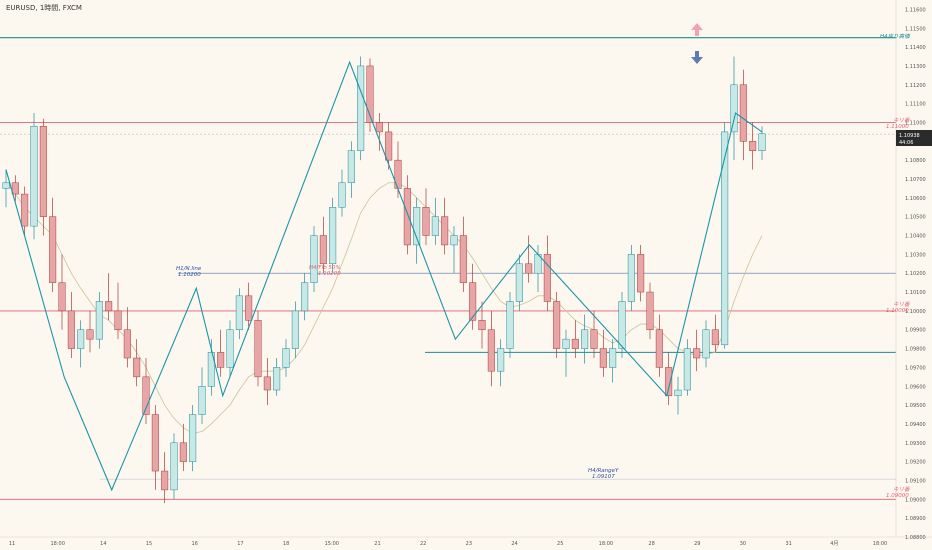  I want to click on y-tick-label: 1.10500, so click(915, 218).